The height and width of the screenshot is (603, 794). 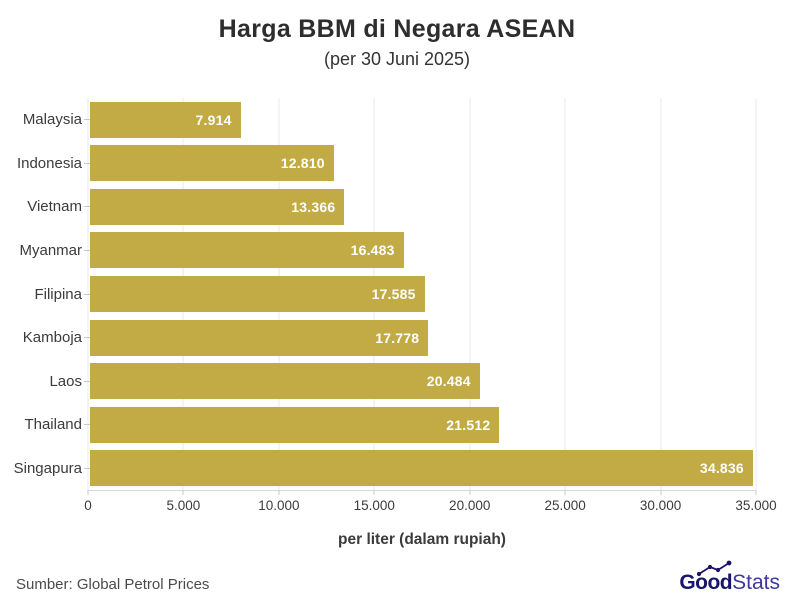 What do you see at coordinates (756, 505) in the screenshot?
I see `x-tick-label: 35.000` at bounding box center [756, 505].